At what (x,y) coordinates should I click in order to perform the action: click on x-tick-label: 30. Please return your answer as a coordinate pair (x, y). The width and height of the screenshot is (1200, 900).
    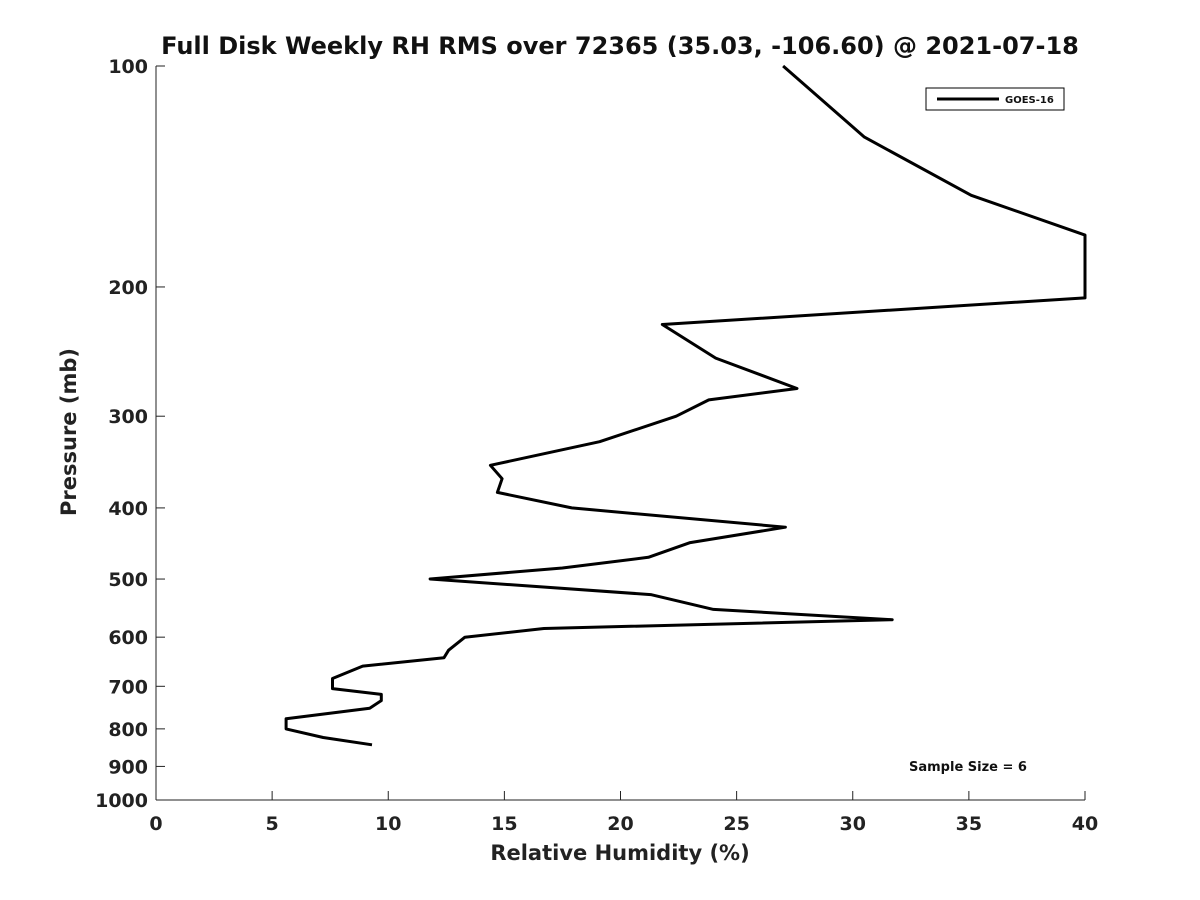
    Looking at the image, I should click on (853, 824).